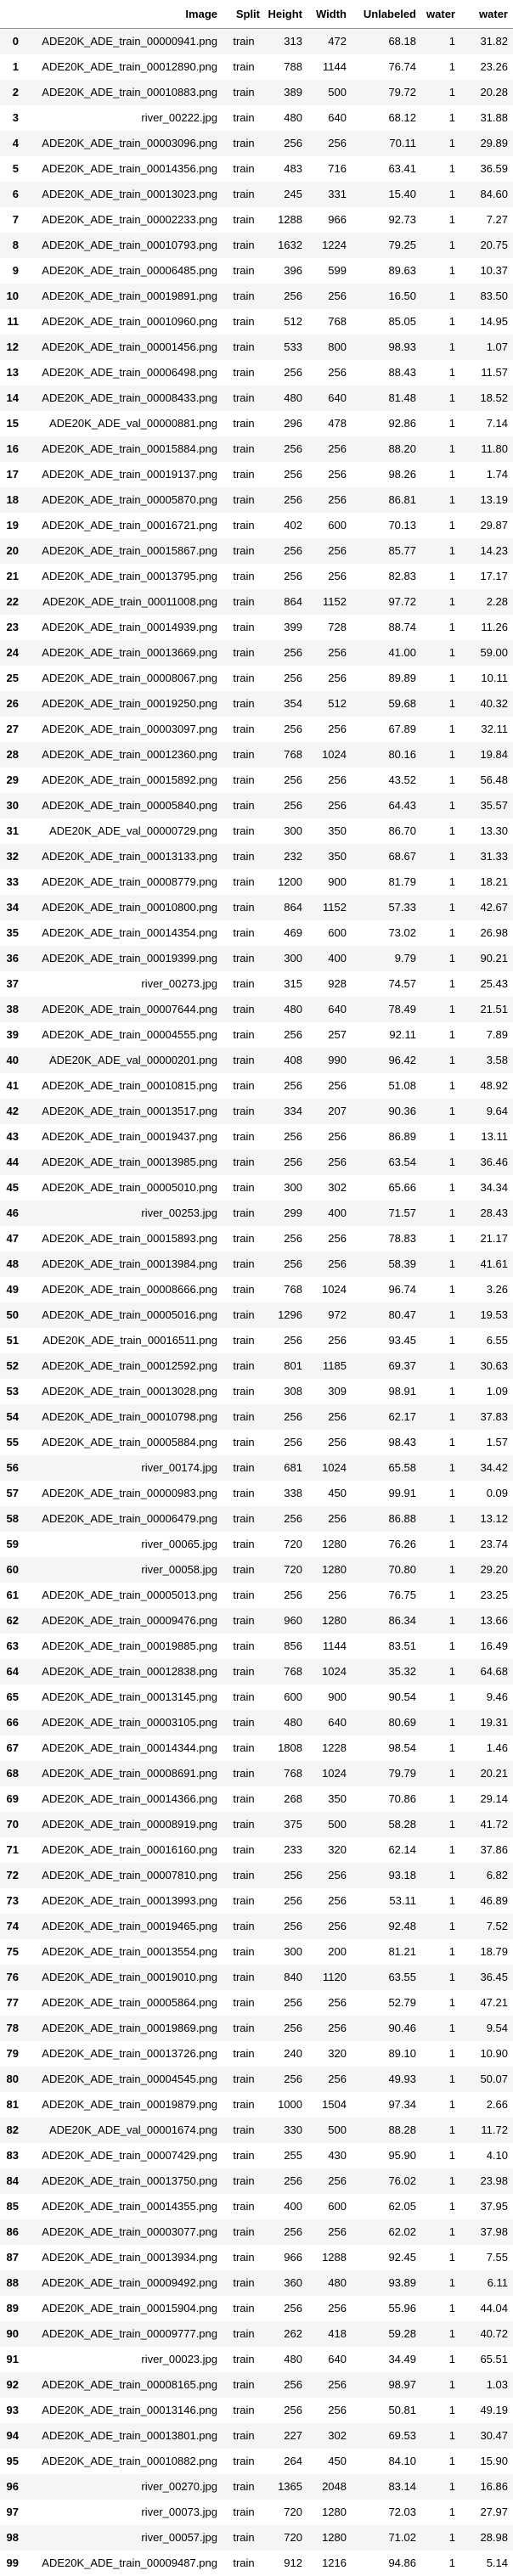 The image size is (513, 2576). I want to click on height-cell: 264, so click(286, 2461).